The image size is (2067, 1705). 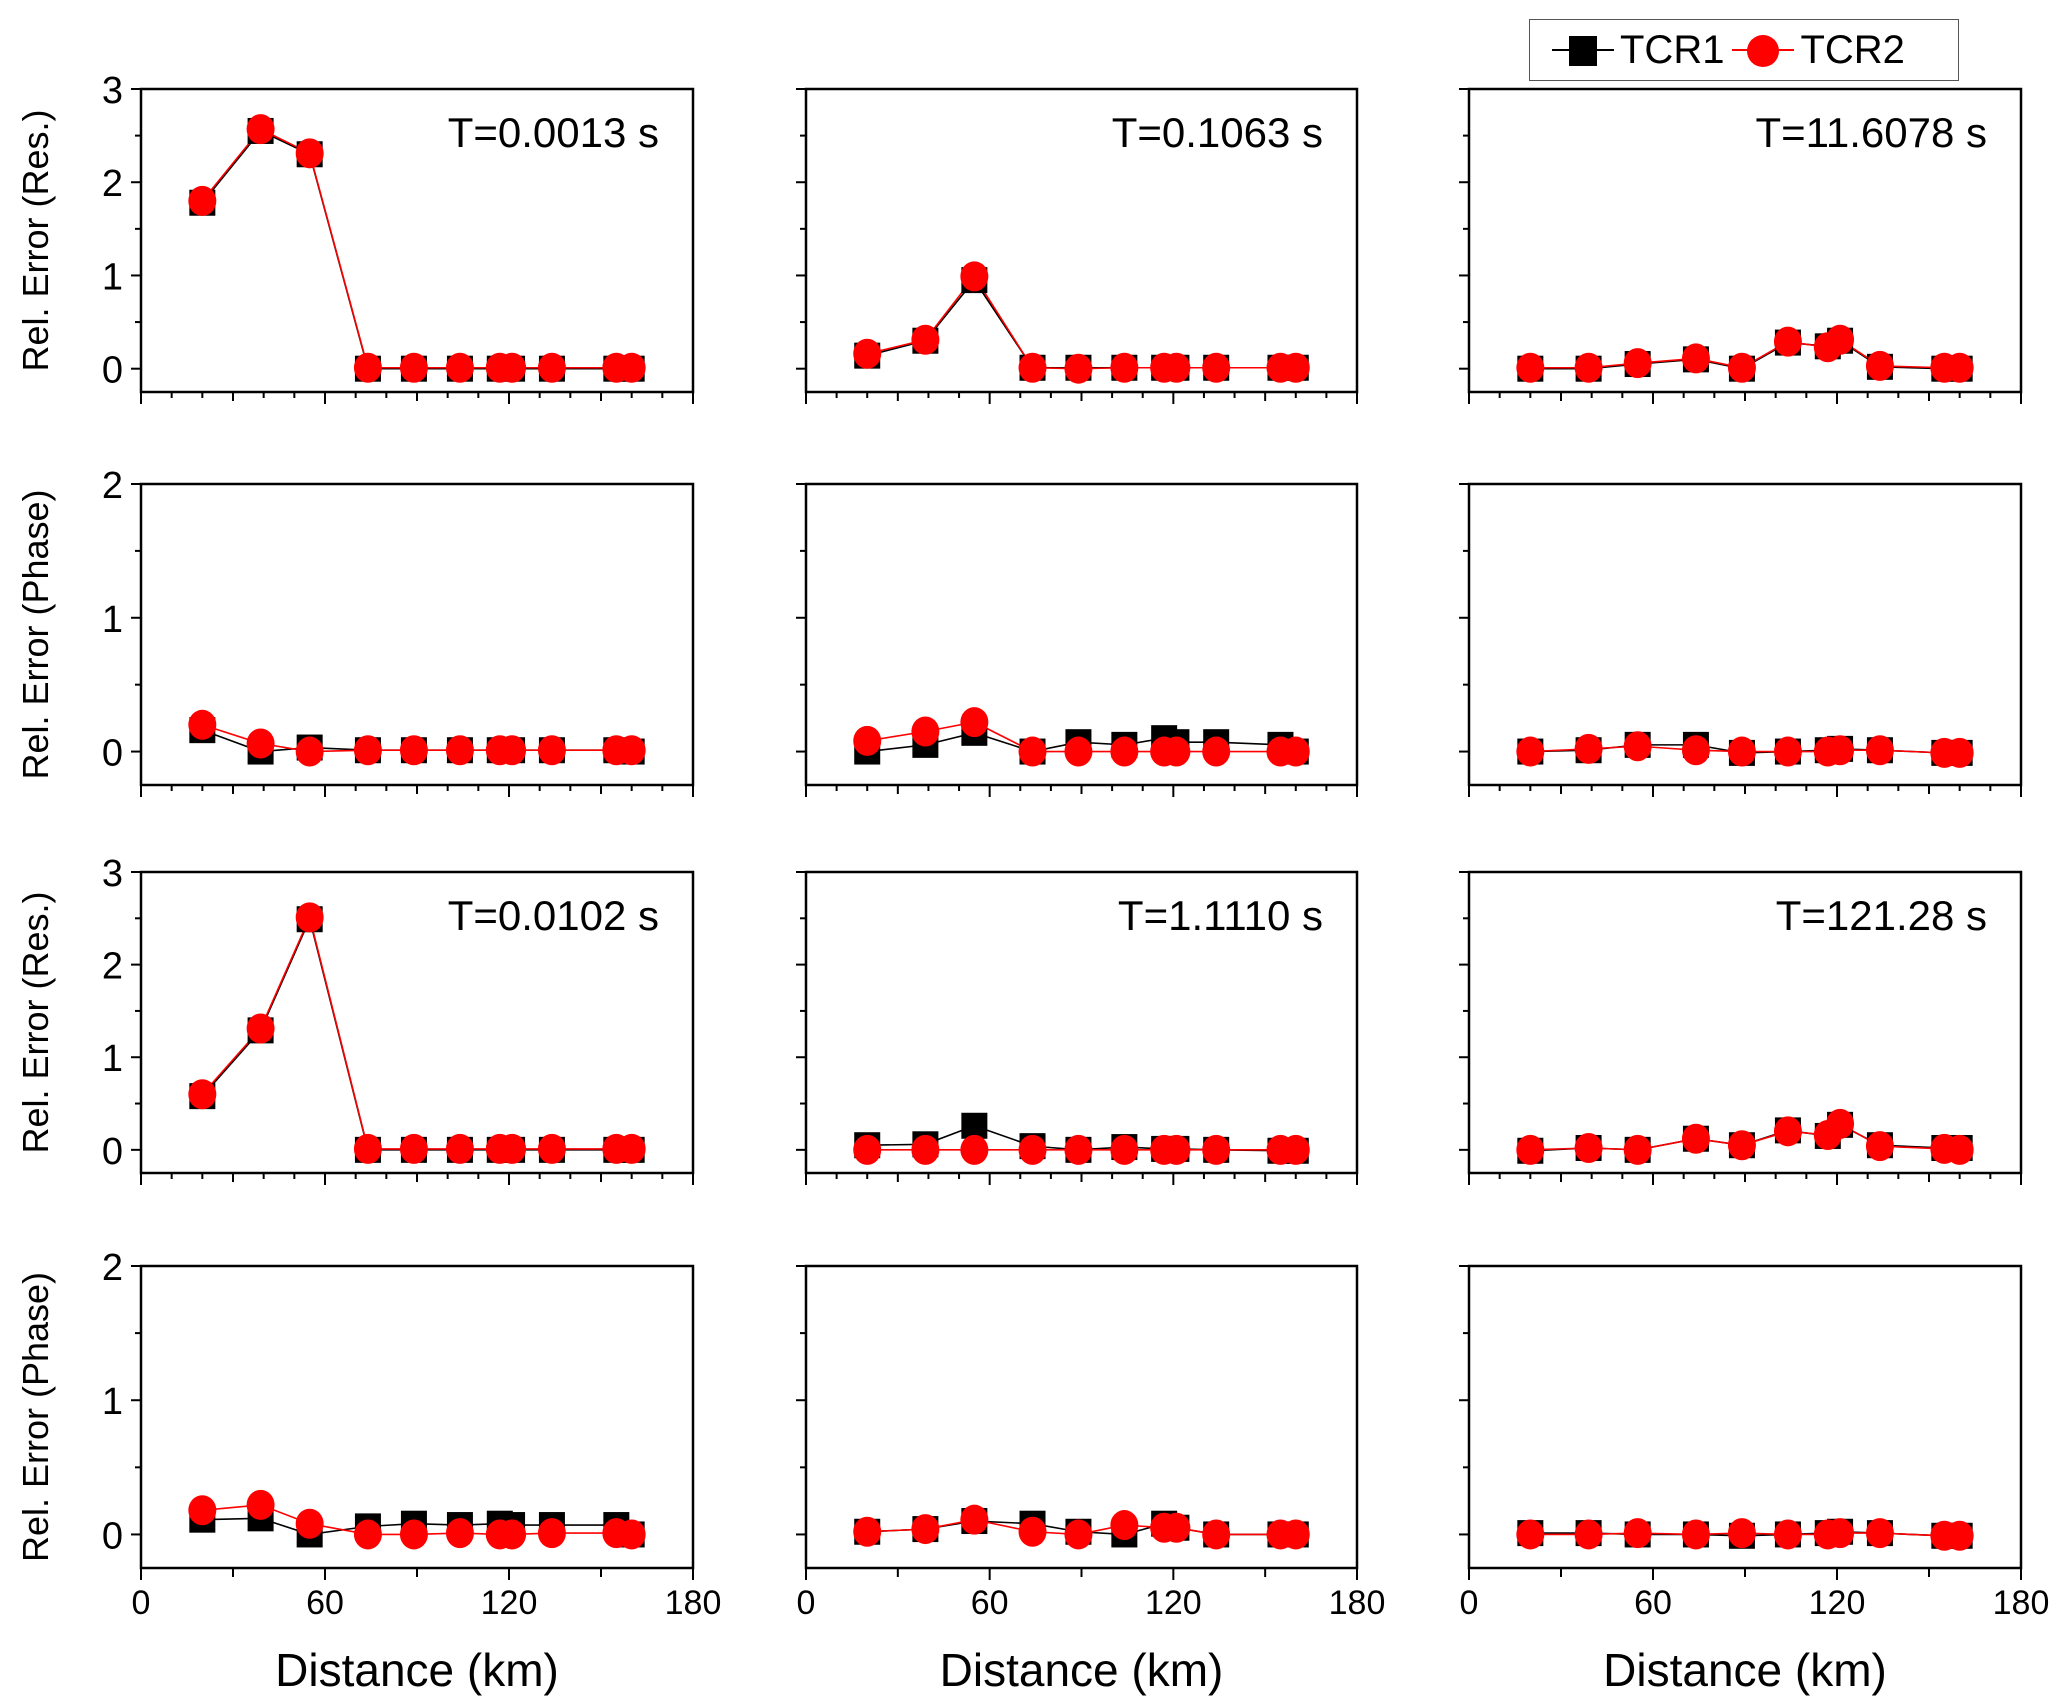 I want to click on subplot-r2c1: T=1.1110 s, so click(x=1077, y=1027).